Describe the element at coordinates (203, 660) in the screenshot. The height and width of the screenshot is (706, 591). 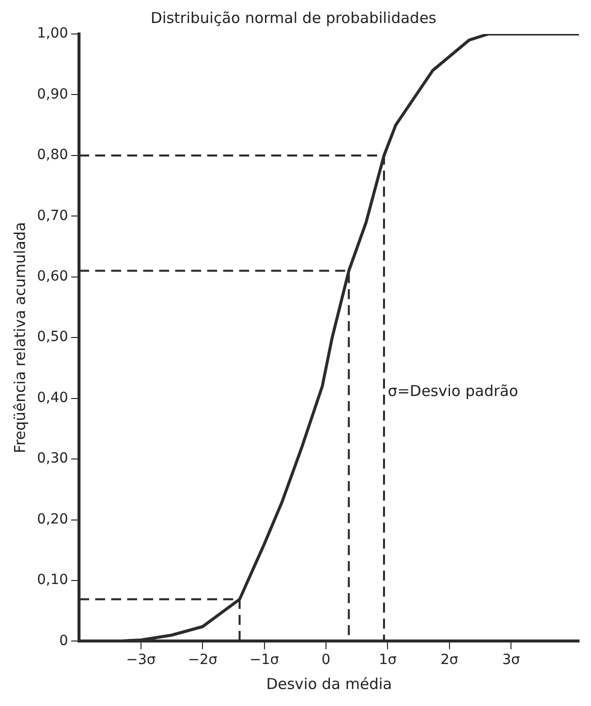
I see `x-tick-label: −2σ` at that location.